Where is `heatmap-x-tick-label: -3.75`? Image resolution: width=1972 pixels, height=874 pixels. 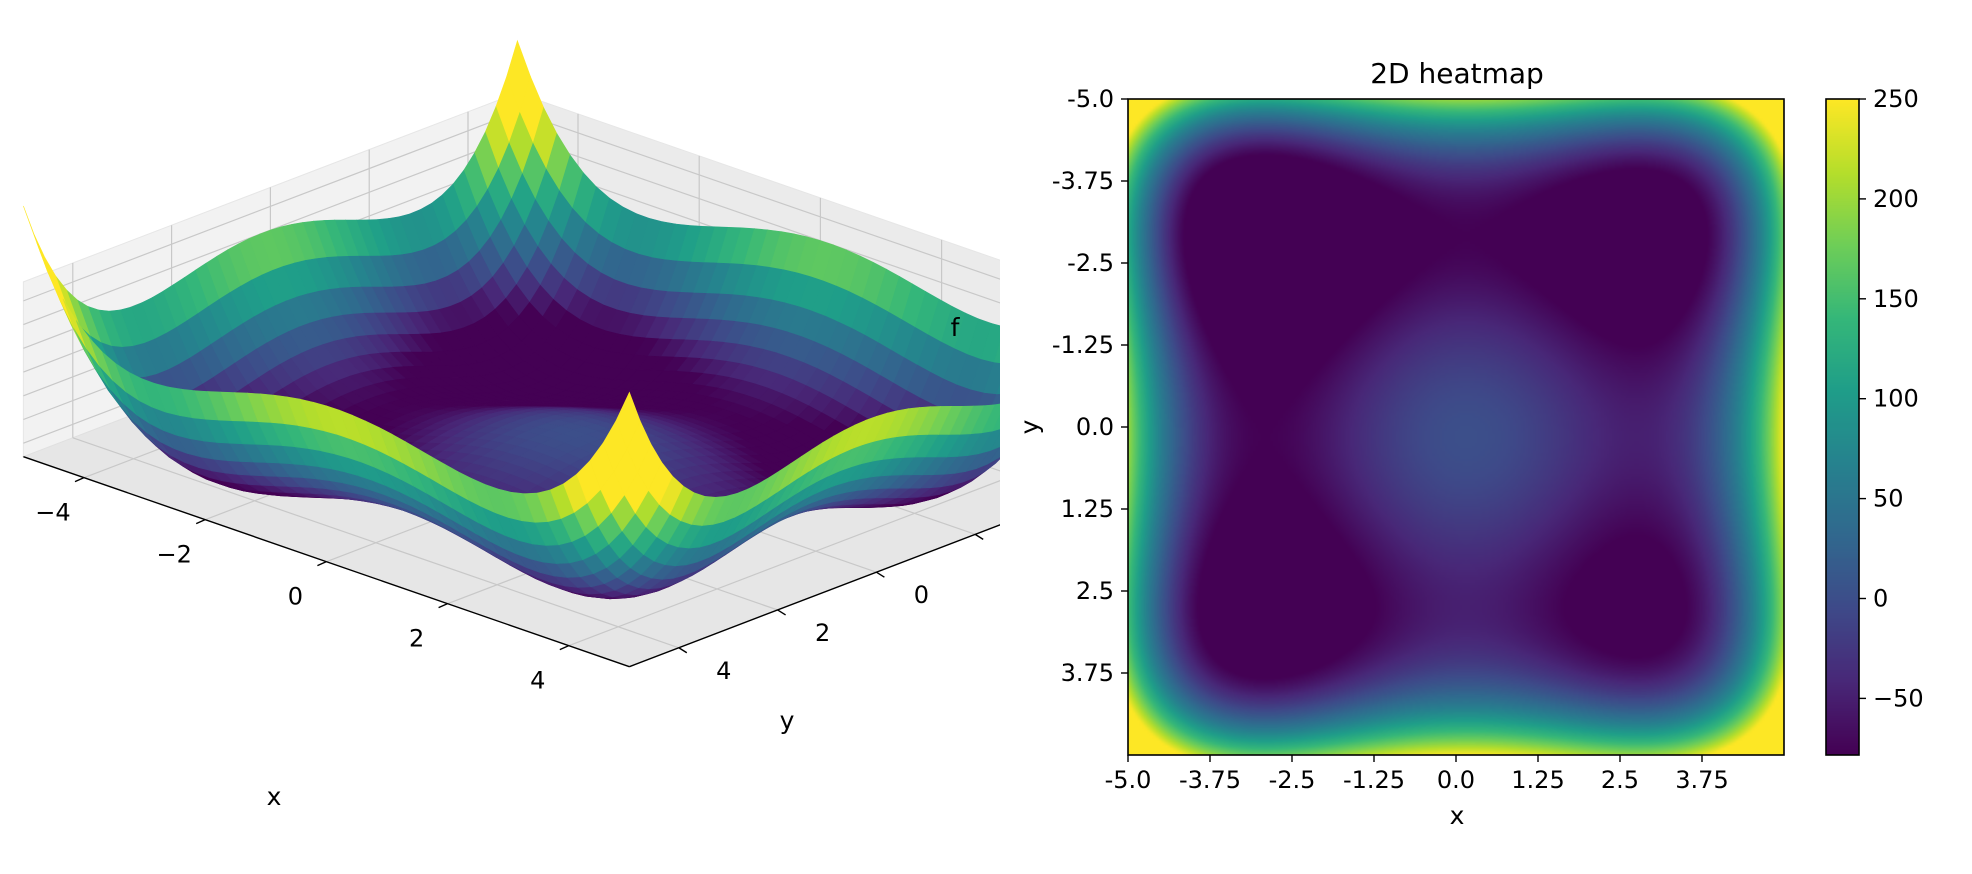
heatmap-x-tick-label: -3.75 is located at coordinates (1210, 780).